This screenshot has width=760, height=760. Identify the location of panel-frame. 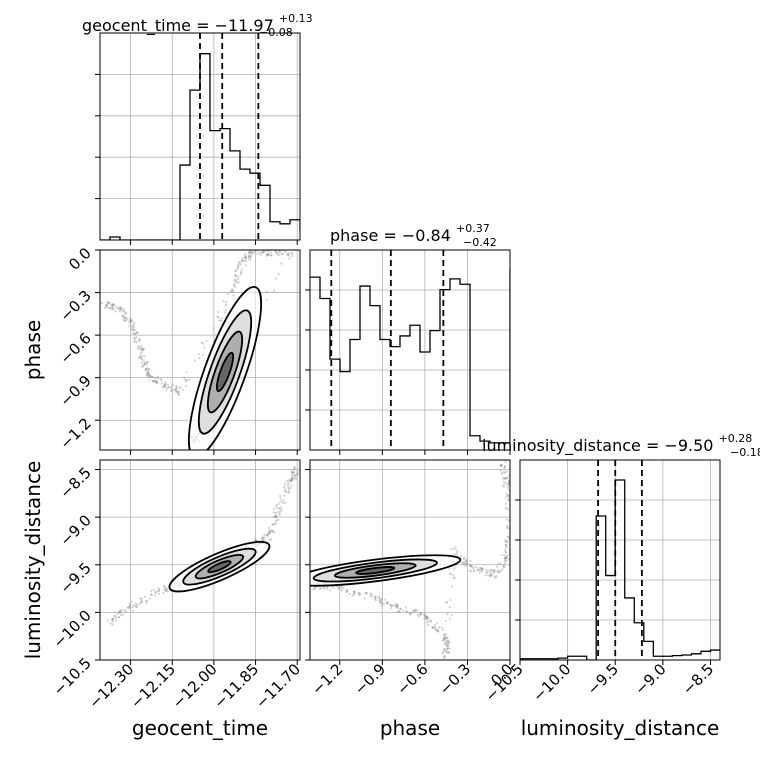
(200, 350).